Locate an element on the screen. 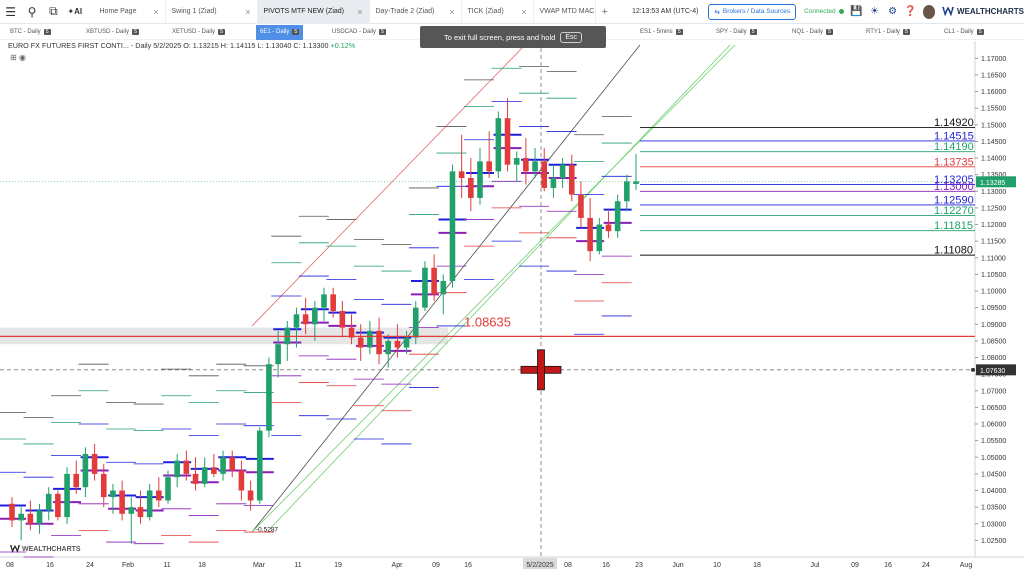 The width and height of the screenshot is (1024, 576). tab-6: VWAP MTD MAC is located at coordinates (565, 12).